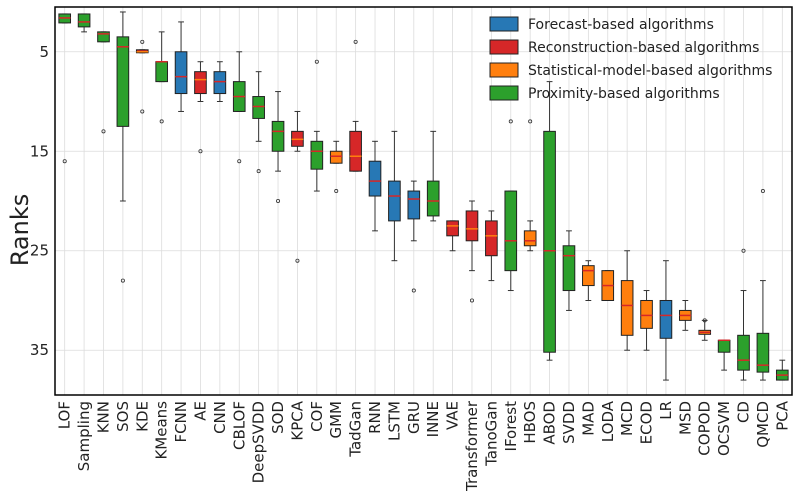 The height and width of the screenshot is (502, 797). What do you see at coordinates (65, 415) in the screenshot?
I see `x-tick-label: LOF` at bounding box center [65, 415].